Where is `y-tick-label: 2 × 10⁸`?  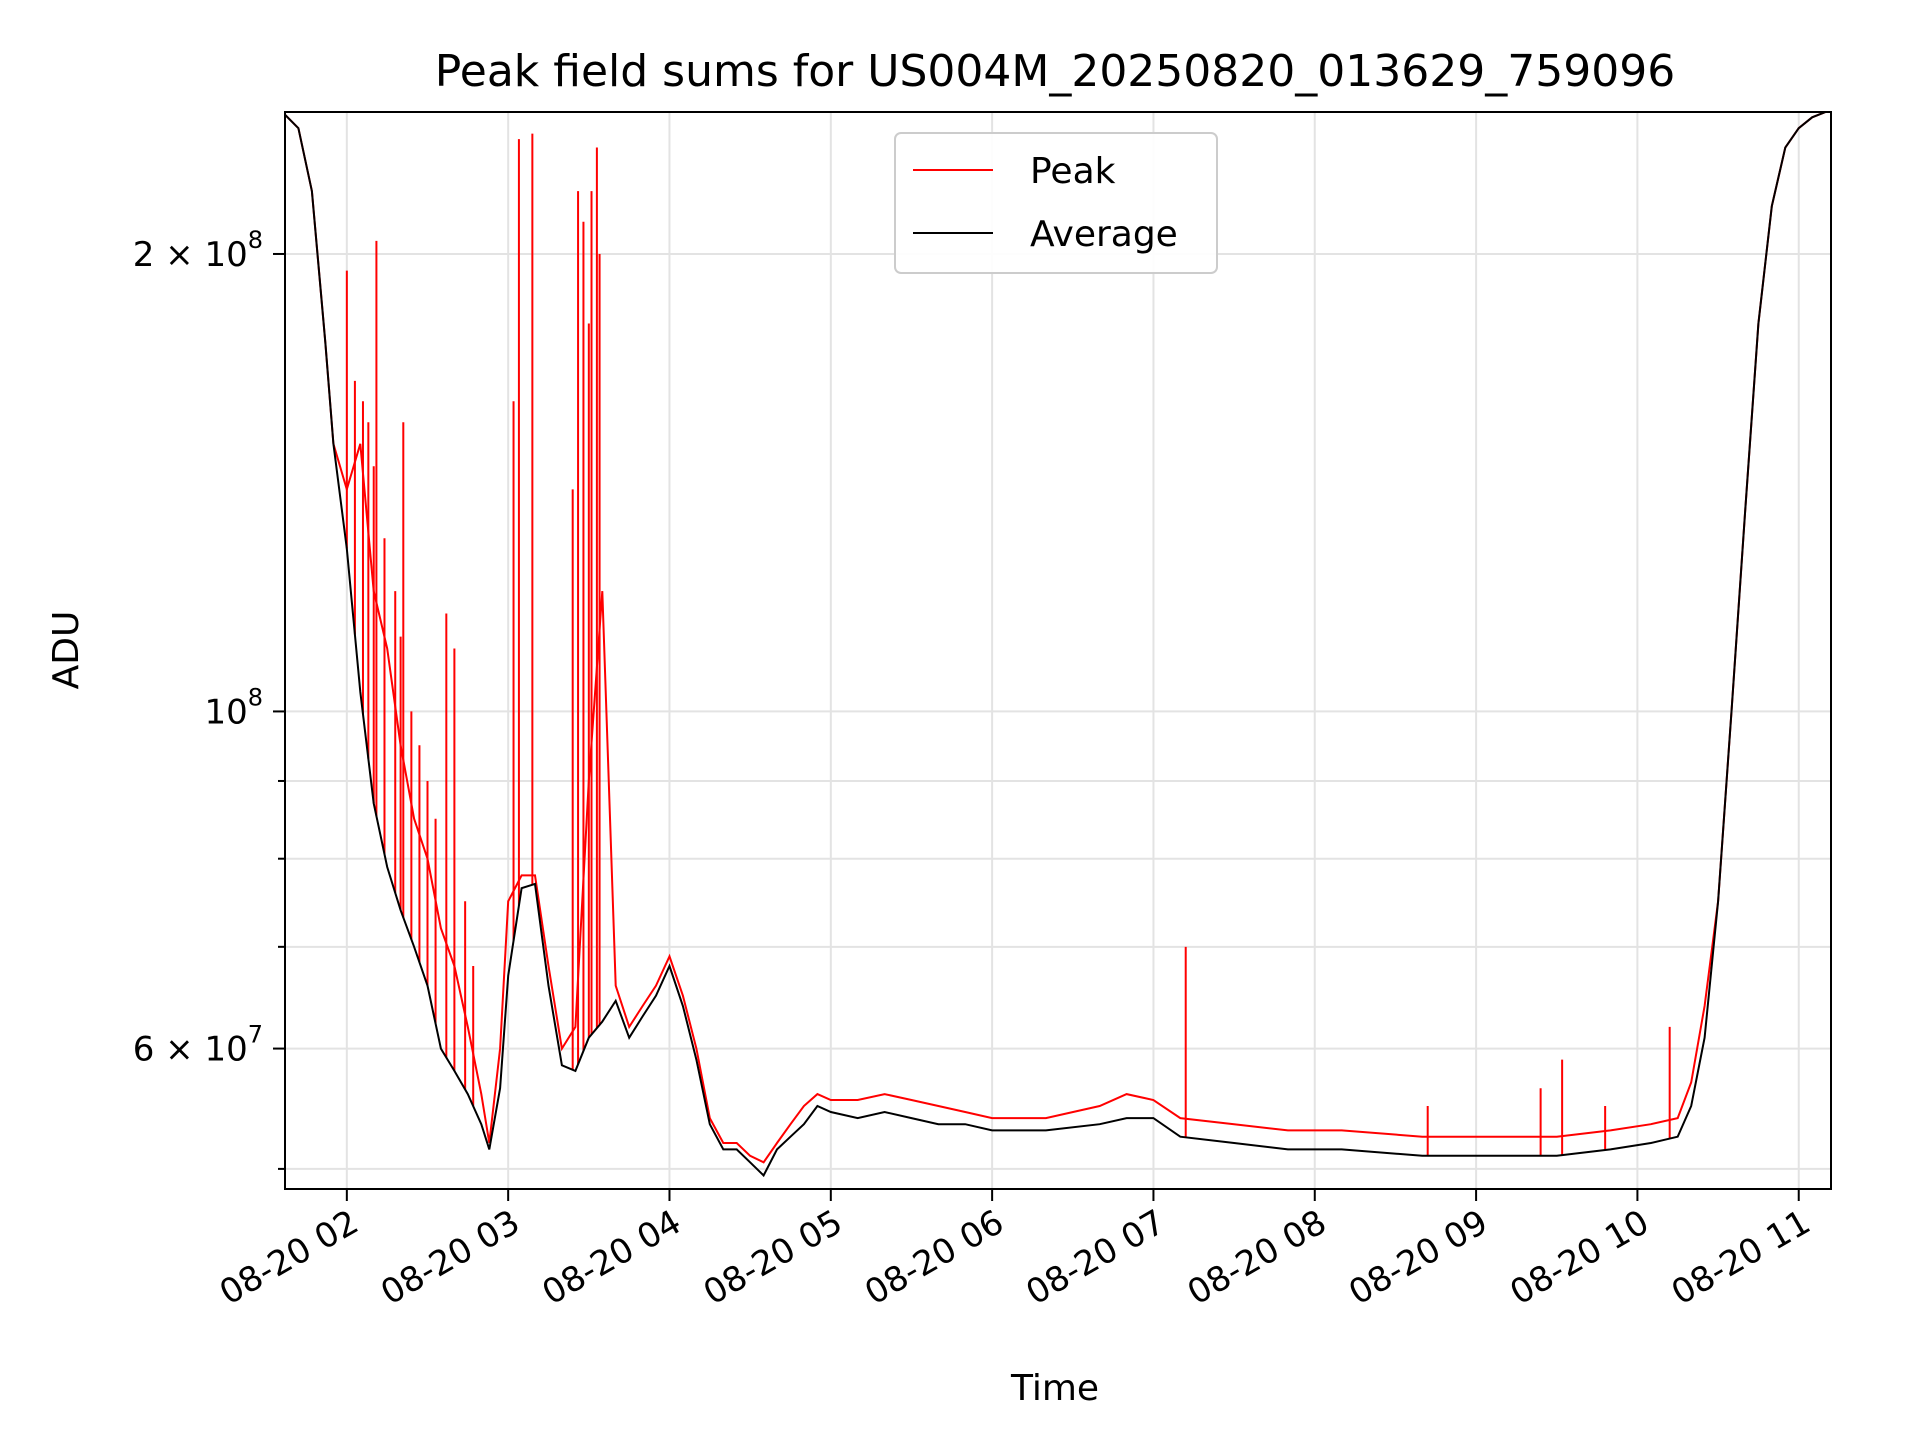 y-tick-label: 2 × 10⁸ is located at coordinates (198, 250).